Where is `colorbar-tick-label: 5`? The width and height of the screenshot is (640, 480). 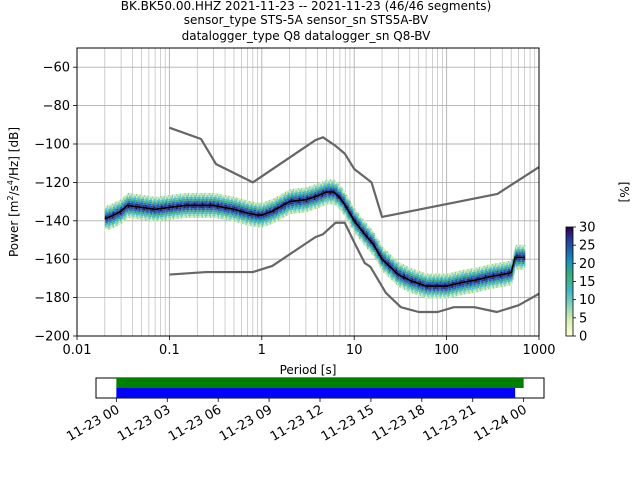
colorbar-tick-label: 5 is located at coordinates (583, 318).